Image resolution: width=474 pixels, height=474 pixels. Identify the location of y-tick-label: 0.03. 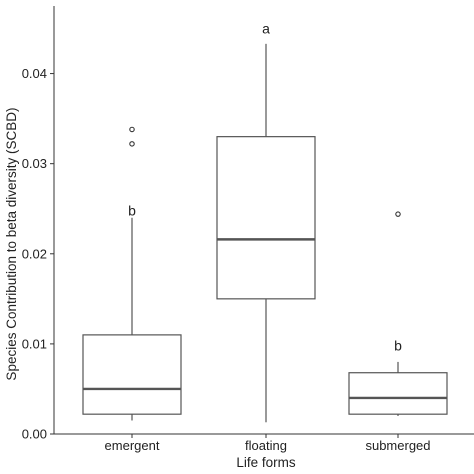
(34, 163).